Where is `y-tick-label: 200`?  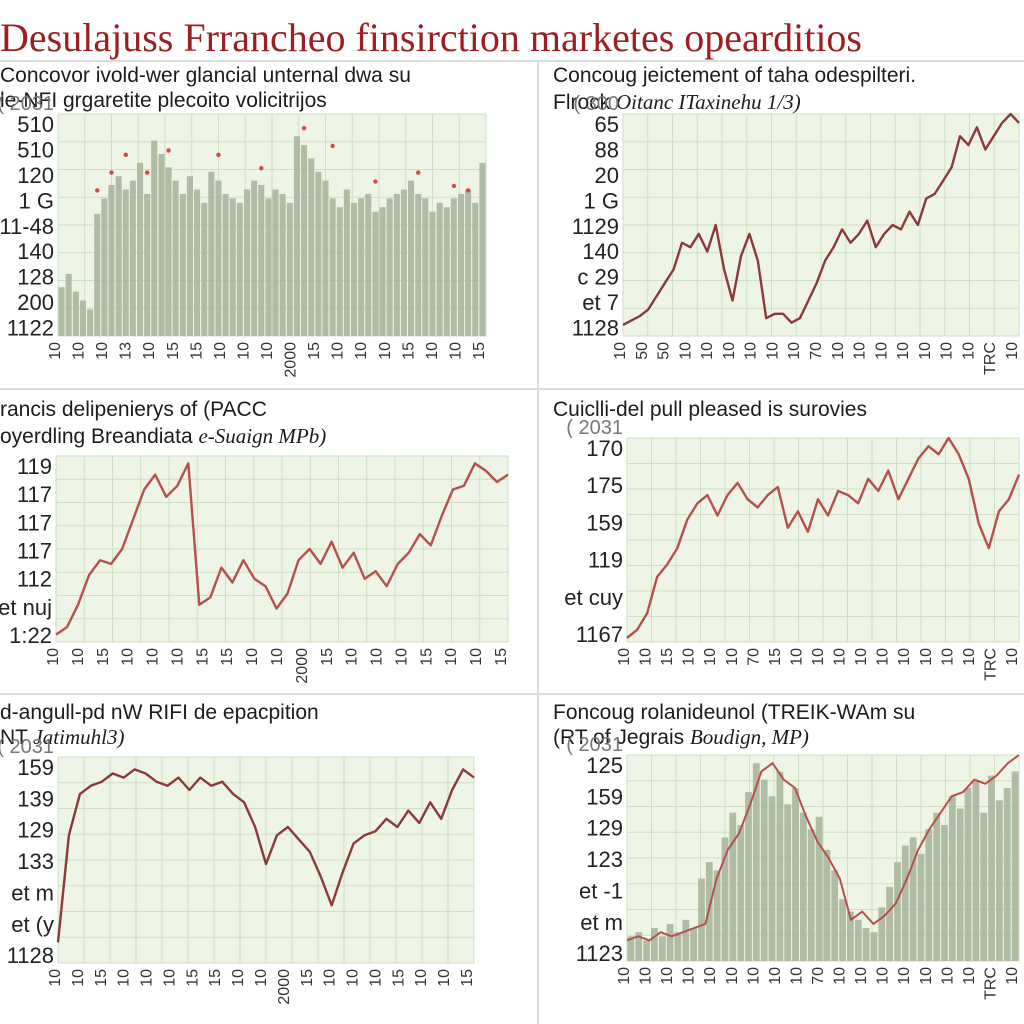
y-tick-label: 200 is located at coordinates (35, 302).